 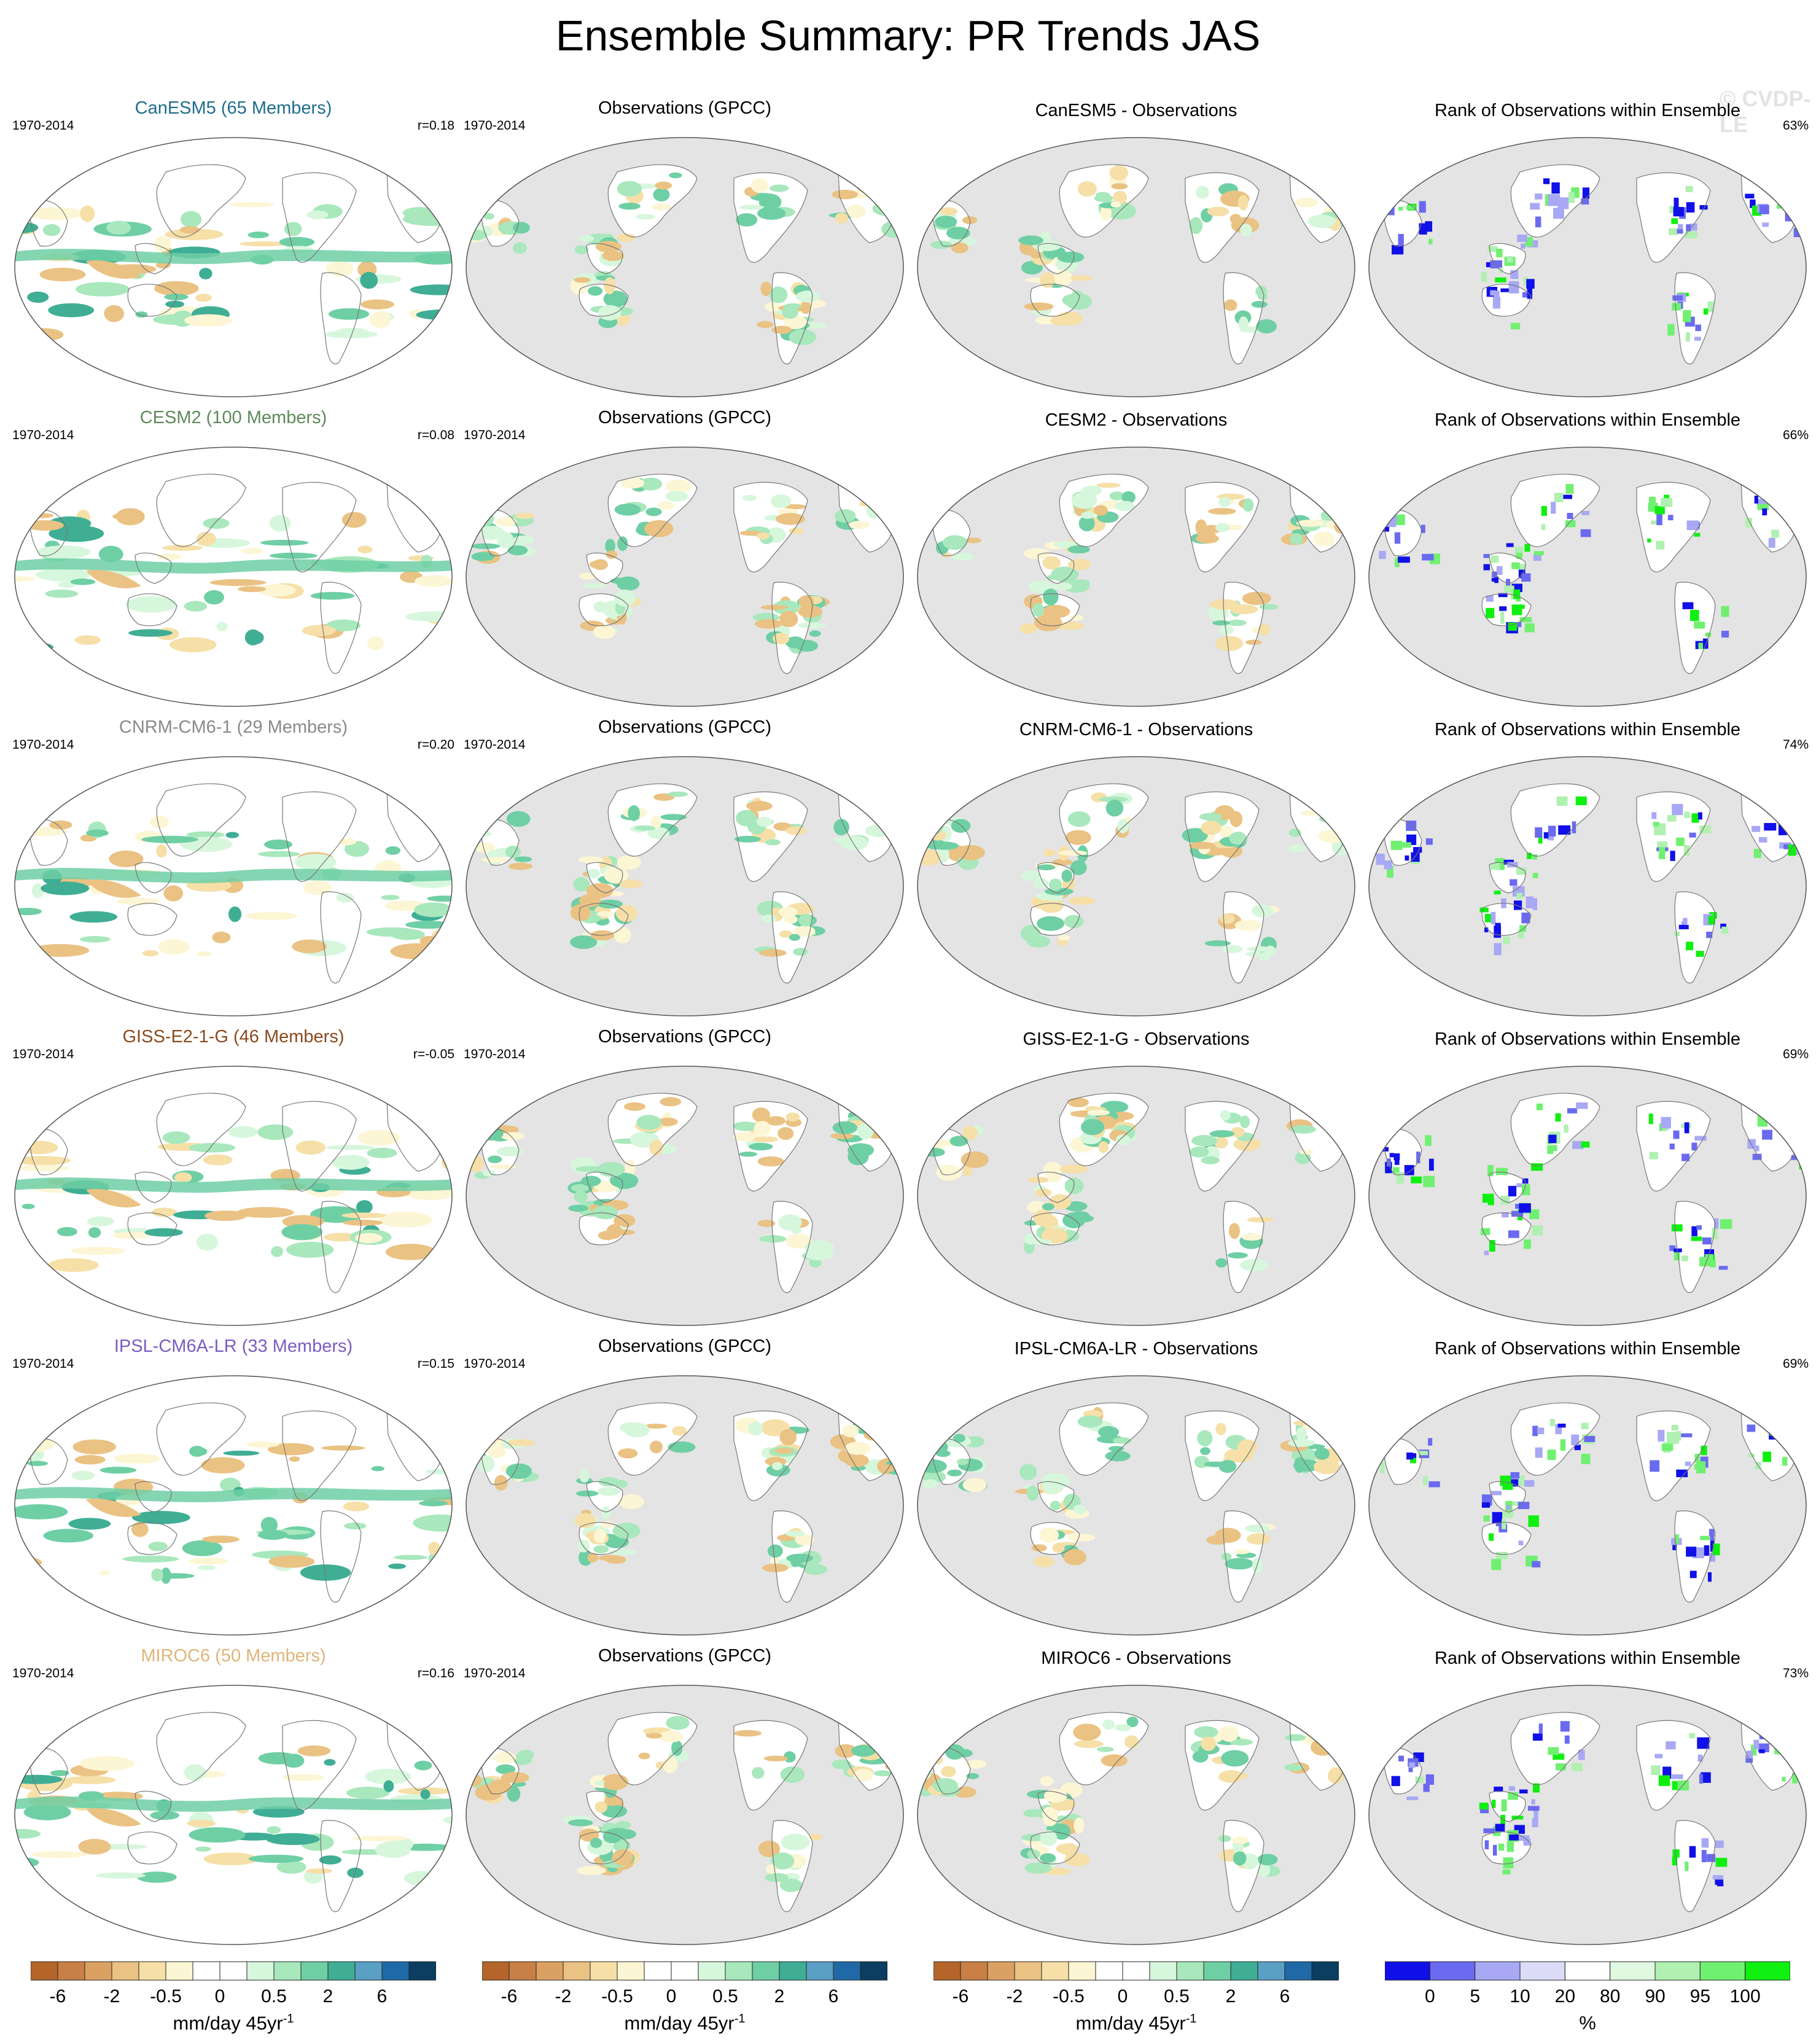 I want to click on model-title: CanESM5 (65 Members), so click(x=233, y=108).